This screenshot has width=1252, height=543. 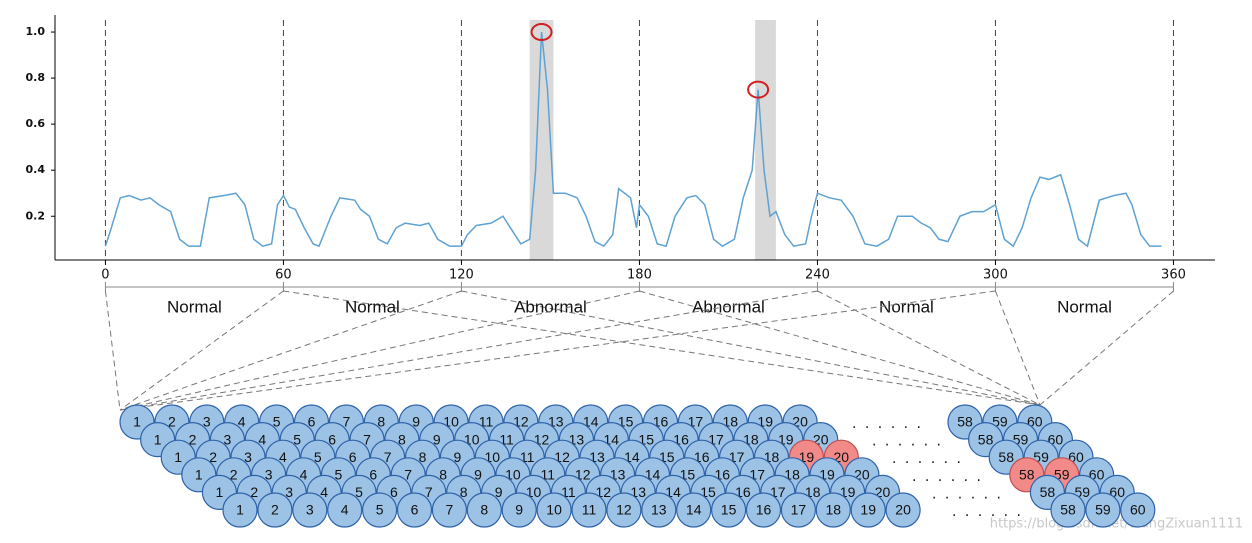 What do you see at coordinates (36, 215) in the screenshot?
I see `y-tick-label: 0.2` at bounding box center [36, 215].